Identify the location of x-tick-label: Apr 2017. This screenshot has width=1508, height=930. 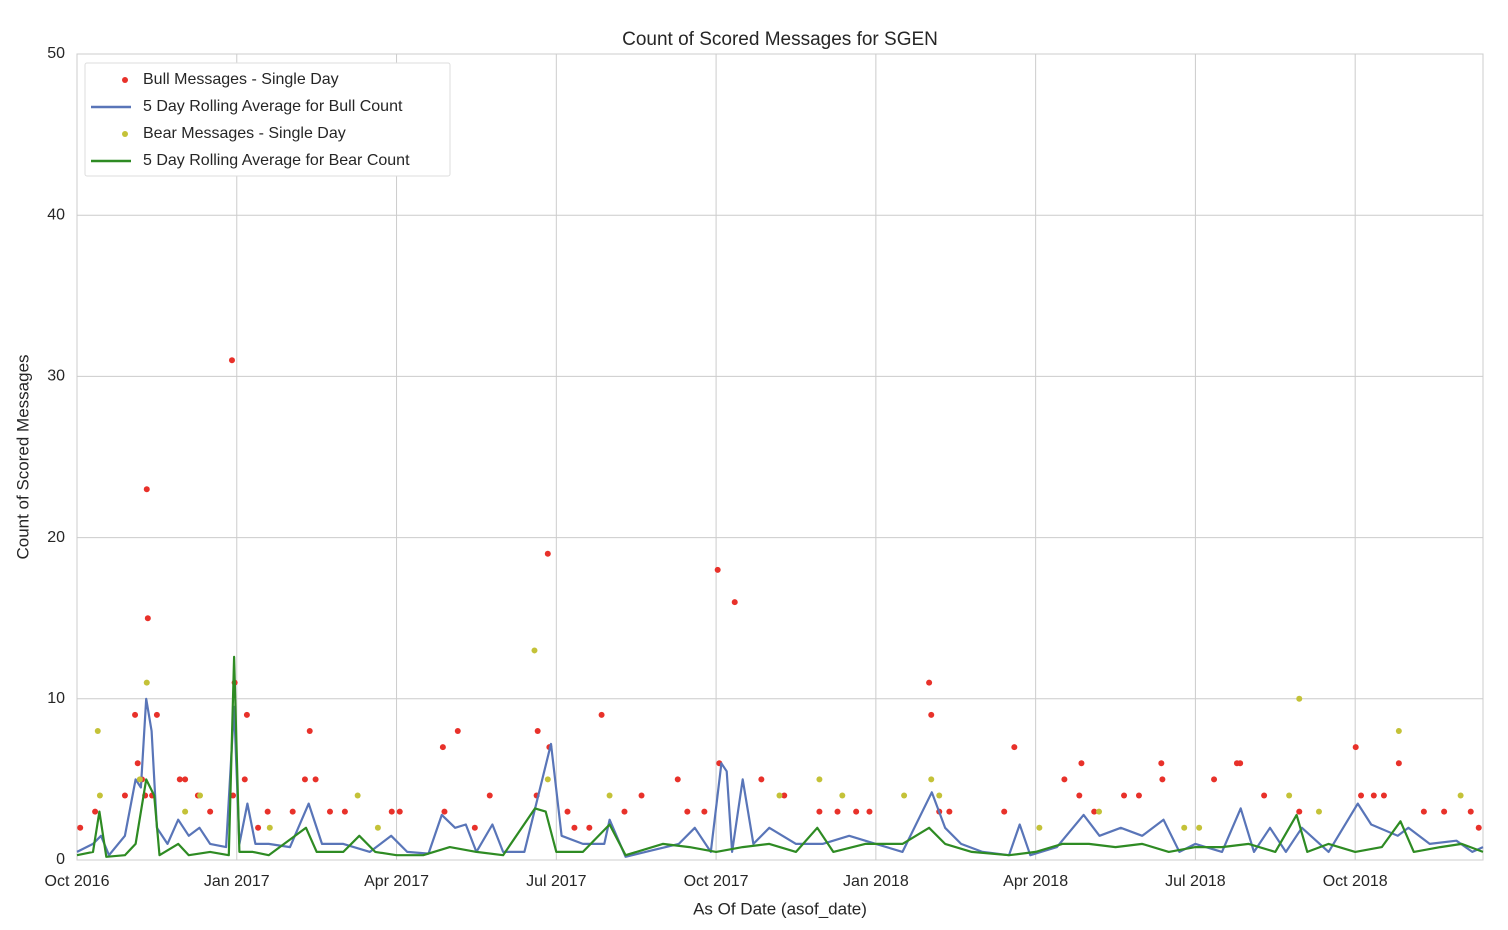
(396, 881).